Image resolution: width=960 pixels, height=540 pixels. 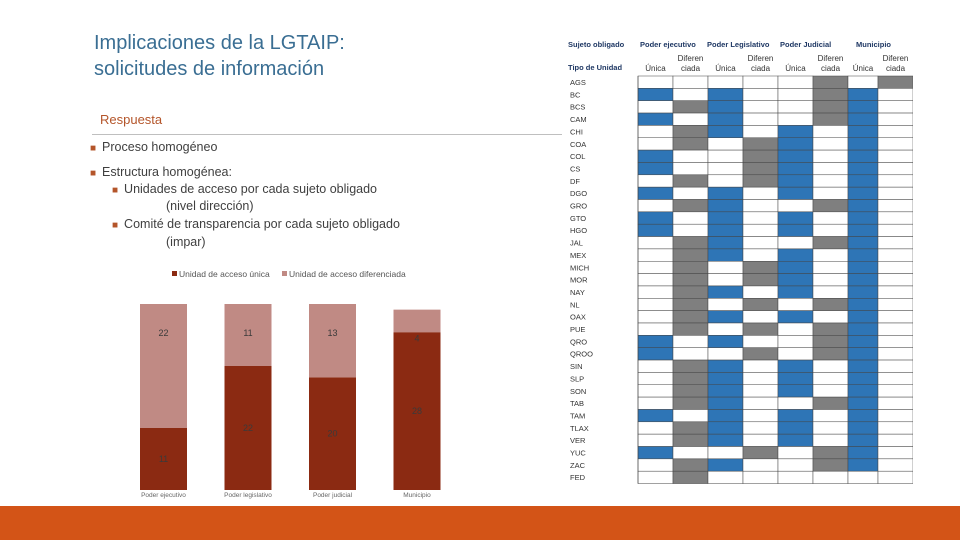 What do you see at coordinates (575, 94) in the screenshot?
I see `row-label: BC` at bounding box center [575, 94].